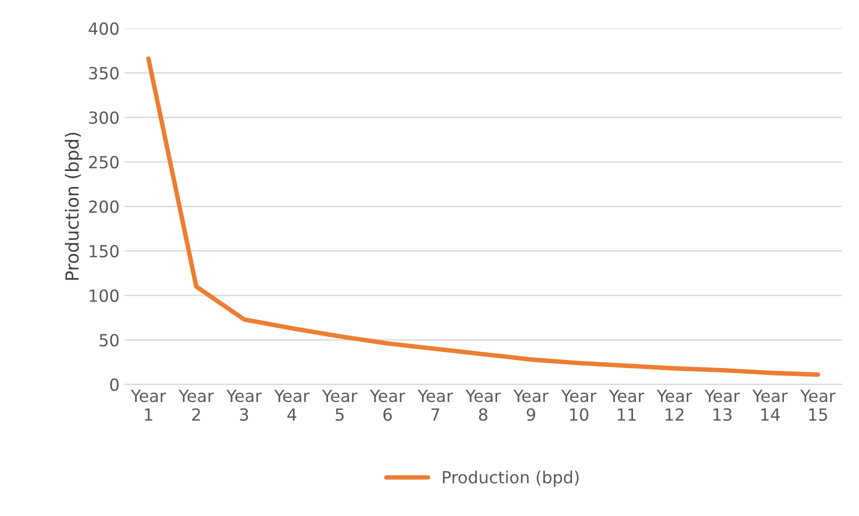 This screenshot has height=516, width=859. I want to click on x-tick-label: Year 9, so click(531, 405).